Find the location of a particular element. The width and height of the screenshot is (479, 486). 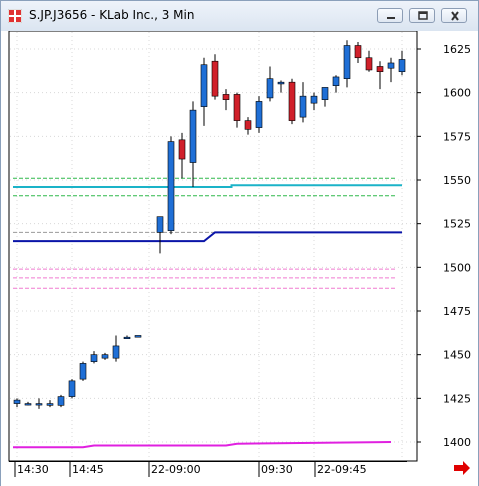

scroll-right-button is located at coordinates (462, 468).